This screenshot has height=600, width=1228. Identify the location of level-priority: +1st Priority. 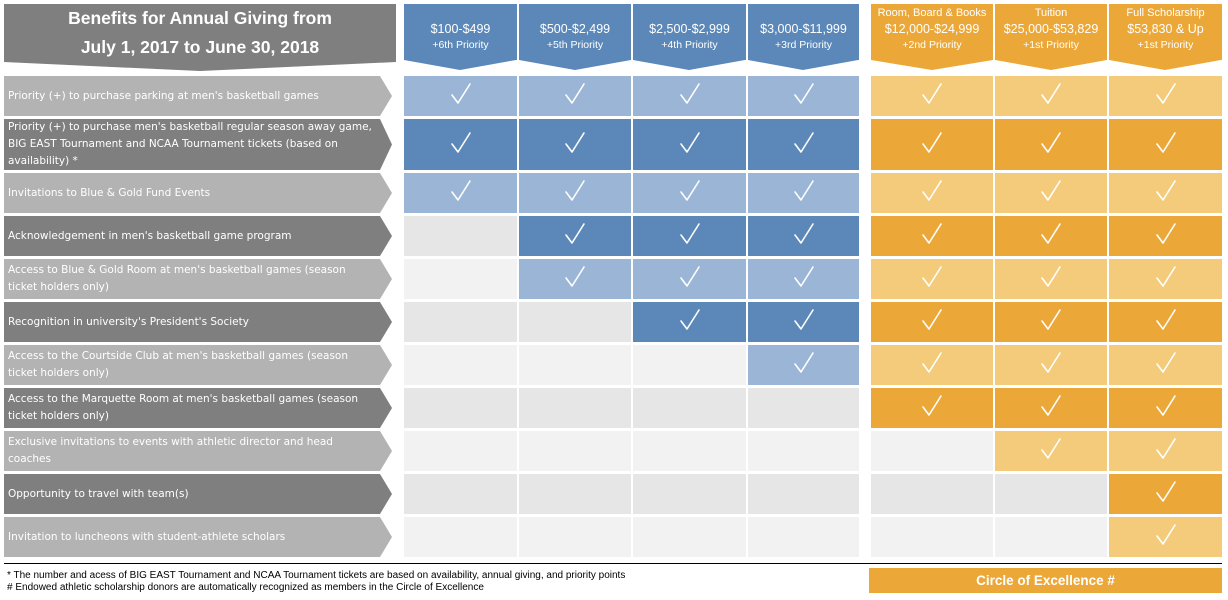
(1051, 45).